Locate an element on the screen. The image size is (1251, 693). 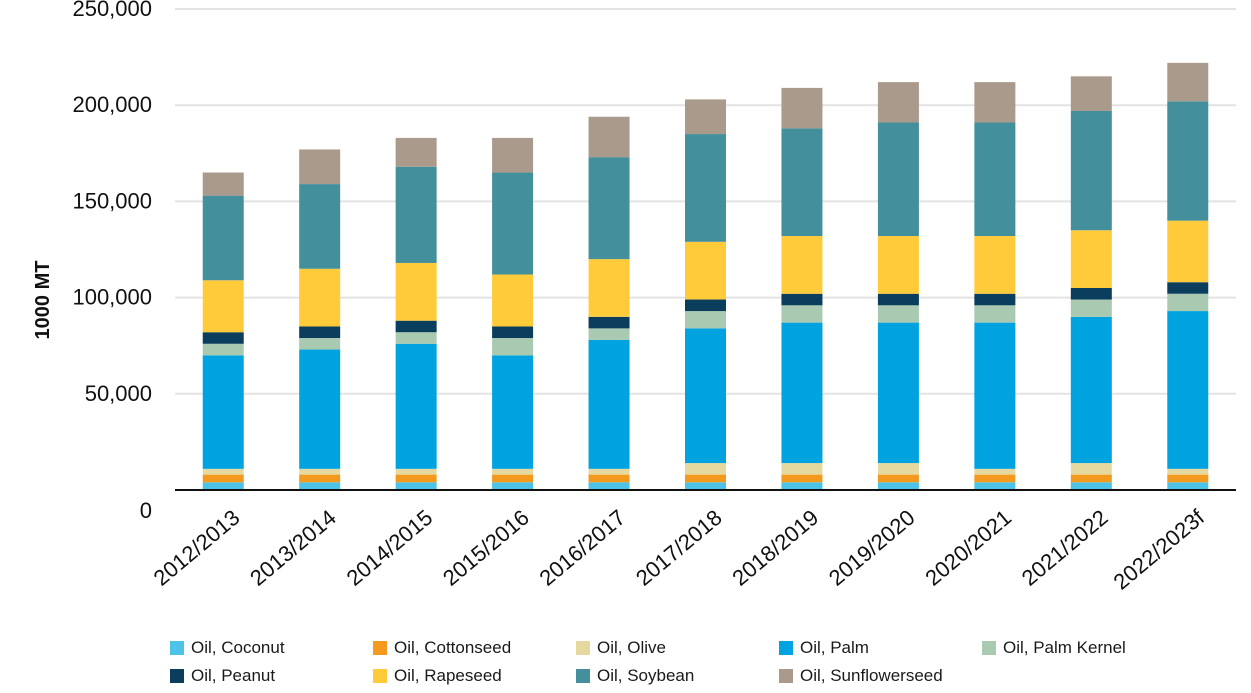
x-tick-label: 2020/2021 is located at coordinates (968, 548).